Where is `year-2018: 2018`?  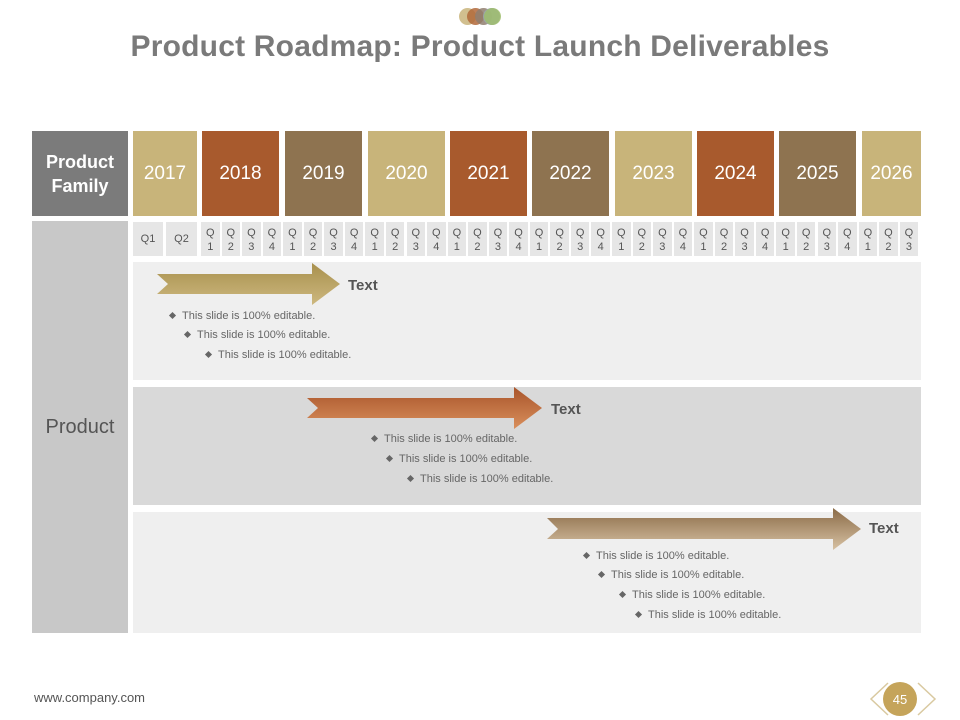 year-2018: 2018 is located at coordinates (240, 173).